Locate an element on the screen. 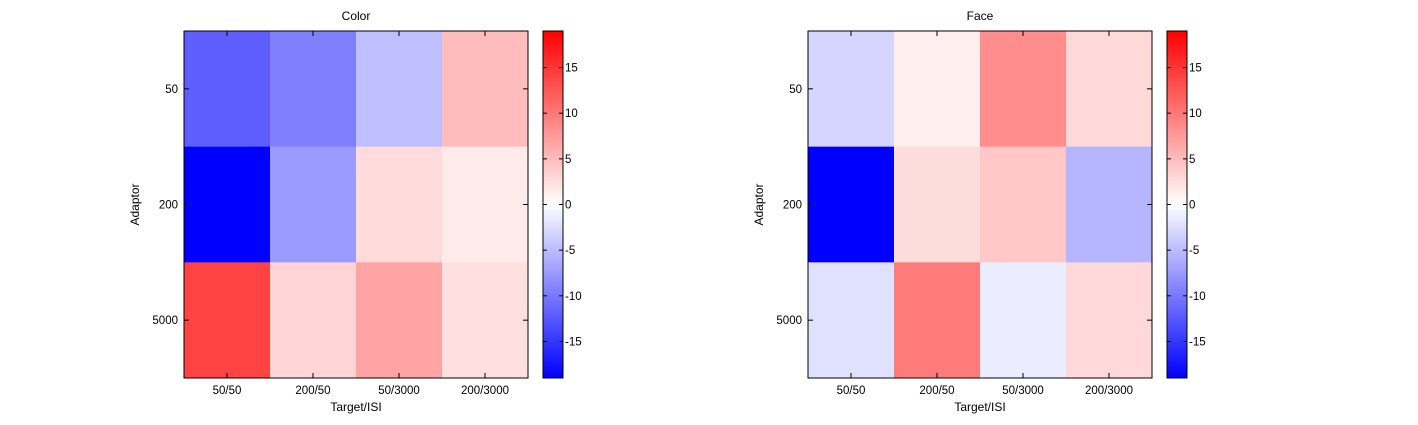  chart-title: Face is located at coordinates (980, 16).